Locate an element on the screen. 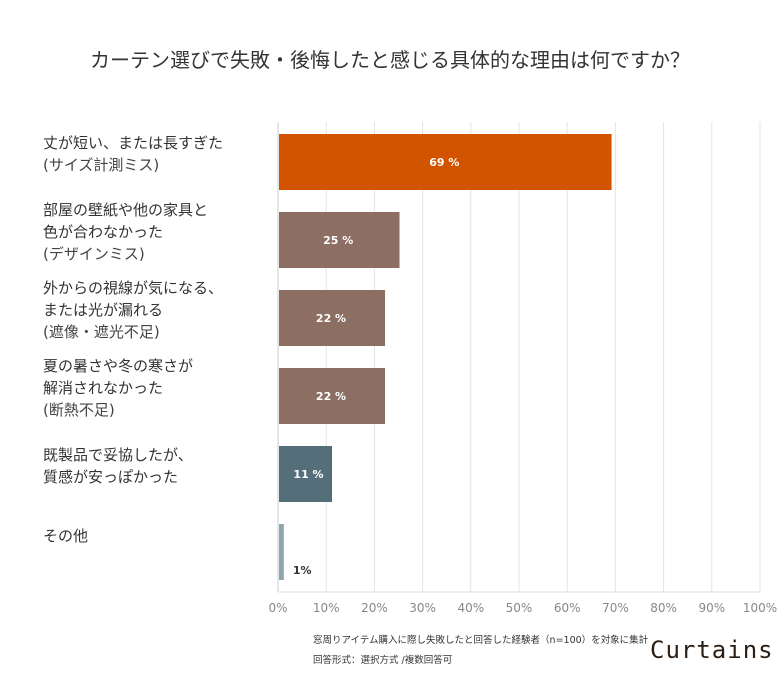  bar-value-label: 25 % is located at coordinates (338, 240).